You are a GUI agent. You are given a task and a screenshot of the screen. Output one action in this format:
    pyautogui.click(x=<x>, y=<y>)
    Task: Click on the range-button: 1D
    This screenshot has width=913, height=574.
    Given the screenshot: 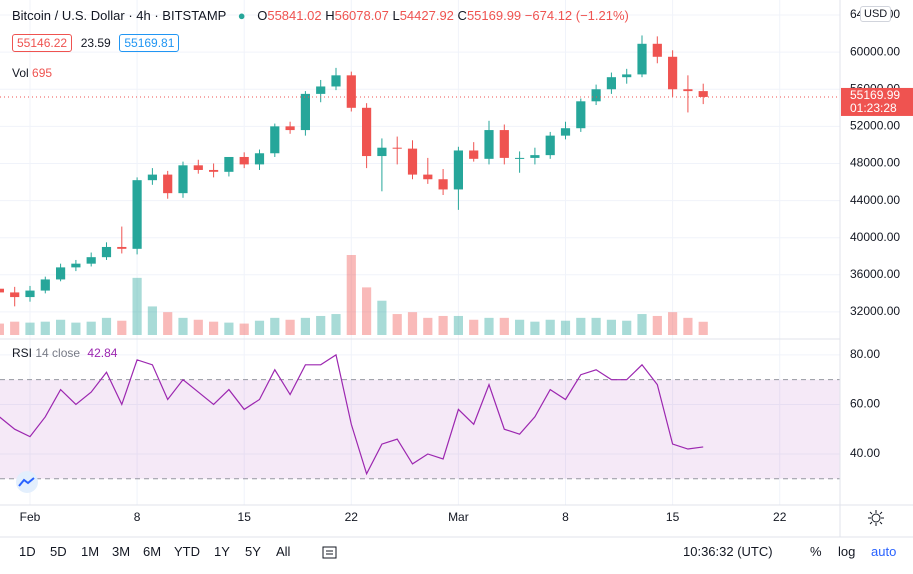 What is the action you would take?
    pyautogui.click(x=27, y=551)
    